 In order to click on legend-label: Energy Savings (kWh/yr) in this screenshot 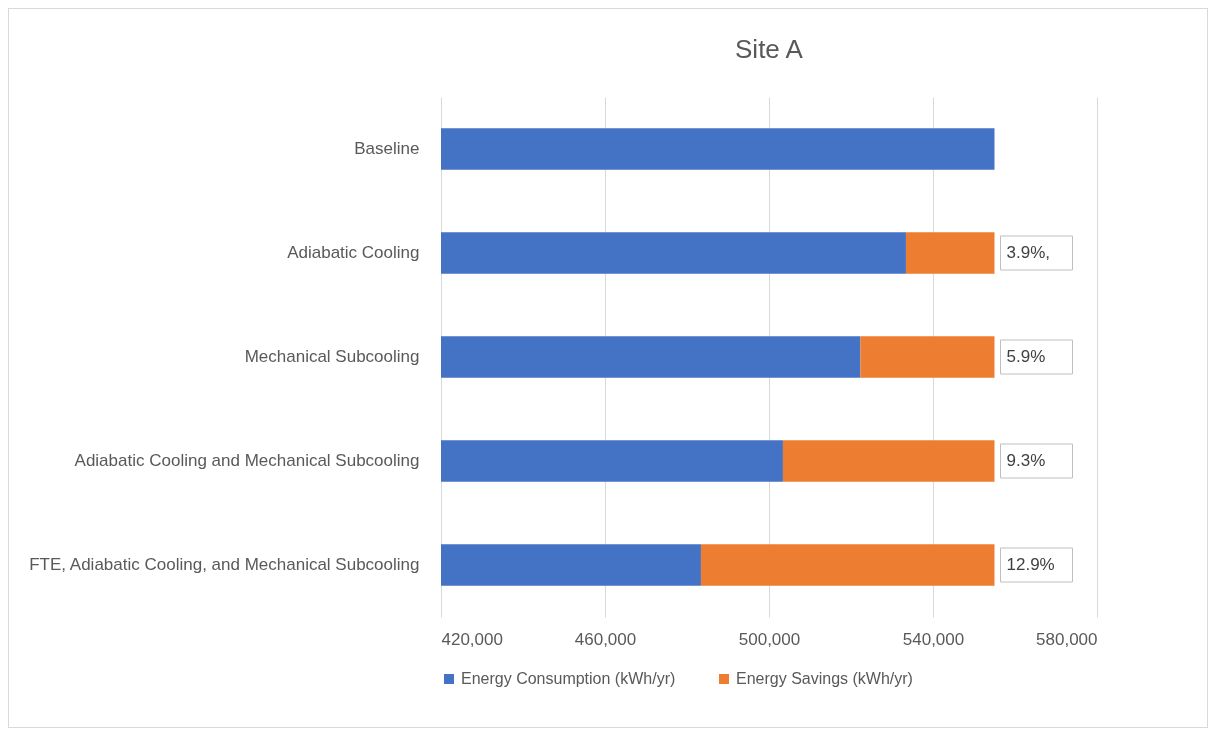, I will do `click(824, 678)`.